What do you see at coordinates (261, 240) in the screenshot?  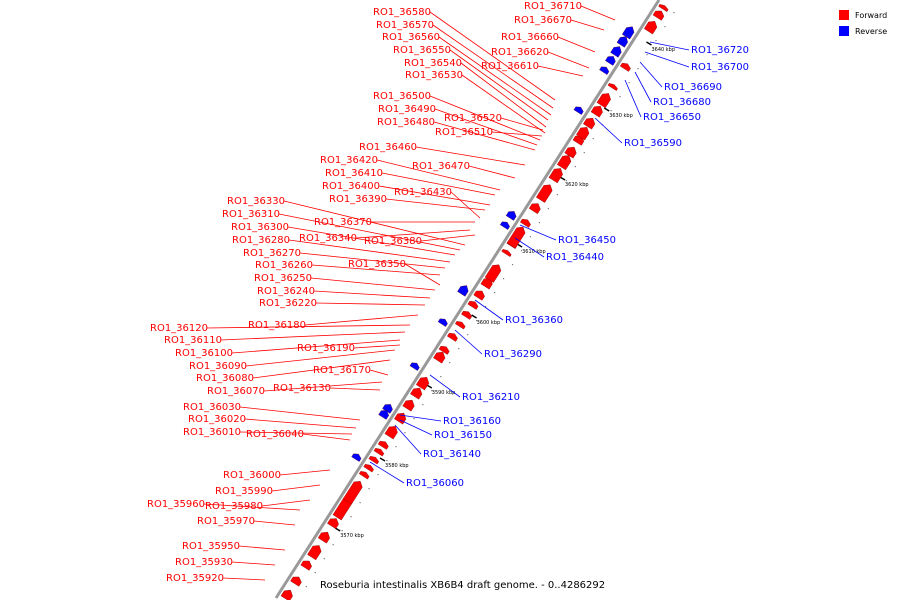 I see `forward-gene-label: RO1_36280` at bounding box center [261, 240].